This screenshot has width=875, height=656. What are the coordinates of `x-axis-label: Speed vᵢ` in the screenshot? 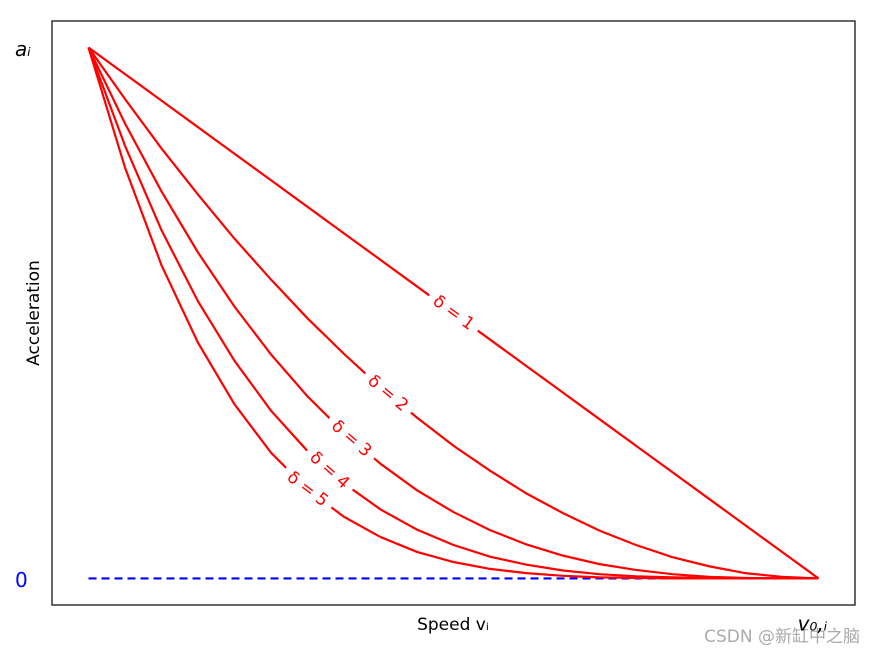 It's located at (453, 625).